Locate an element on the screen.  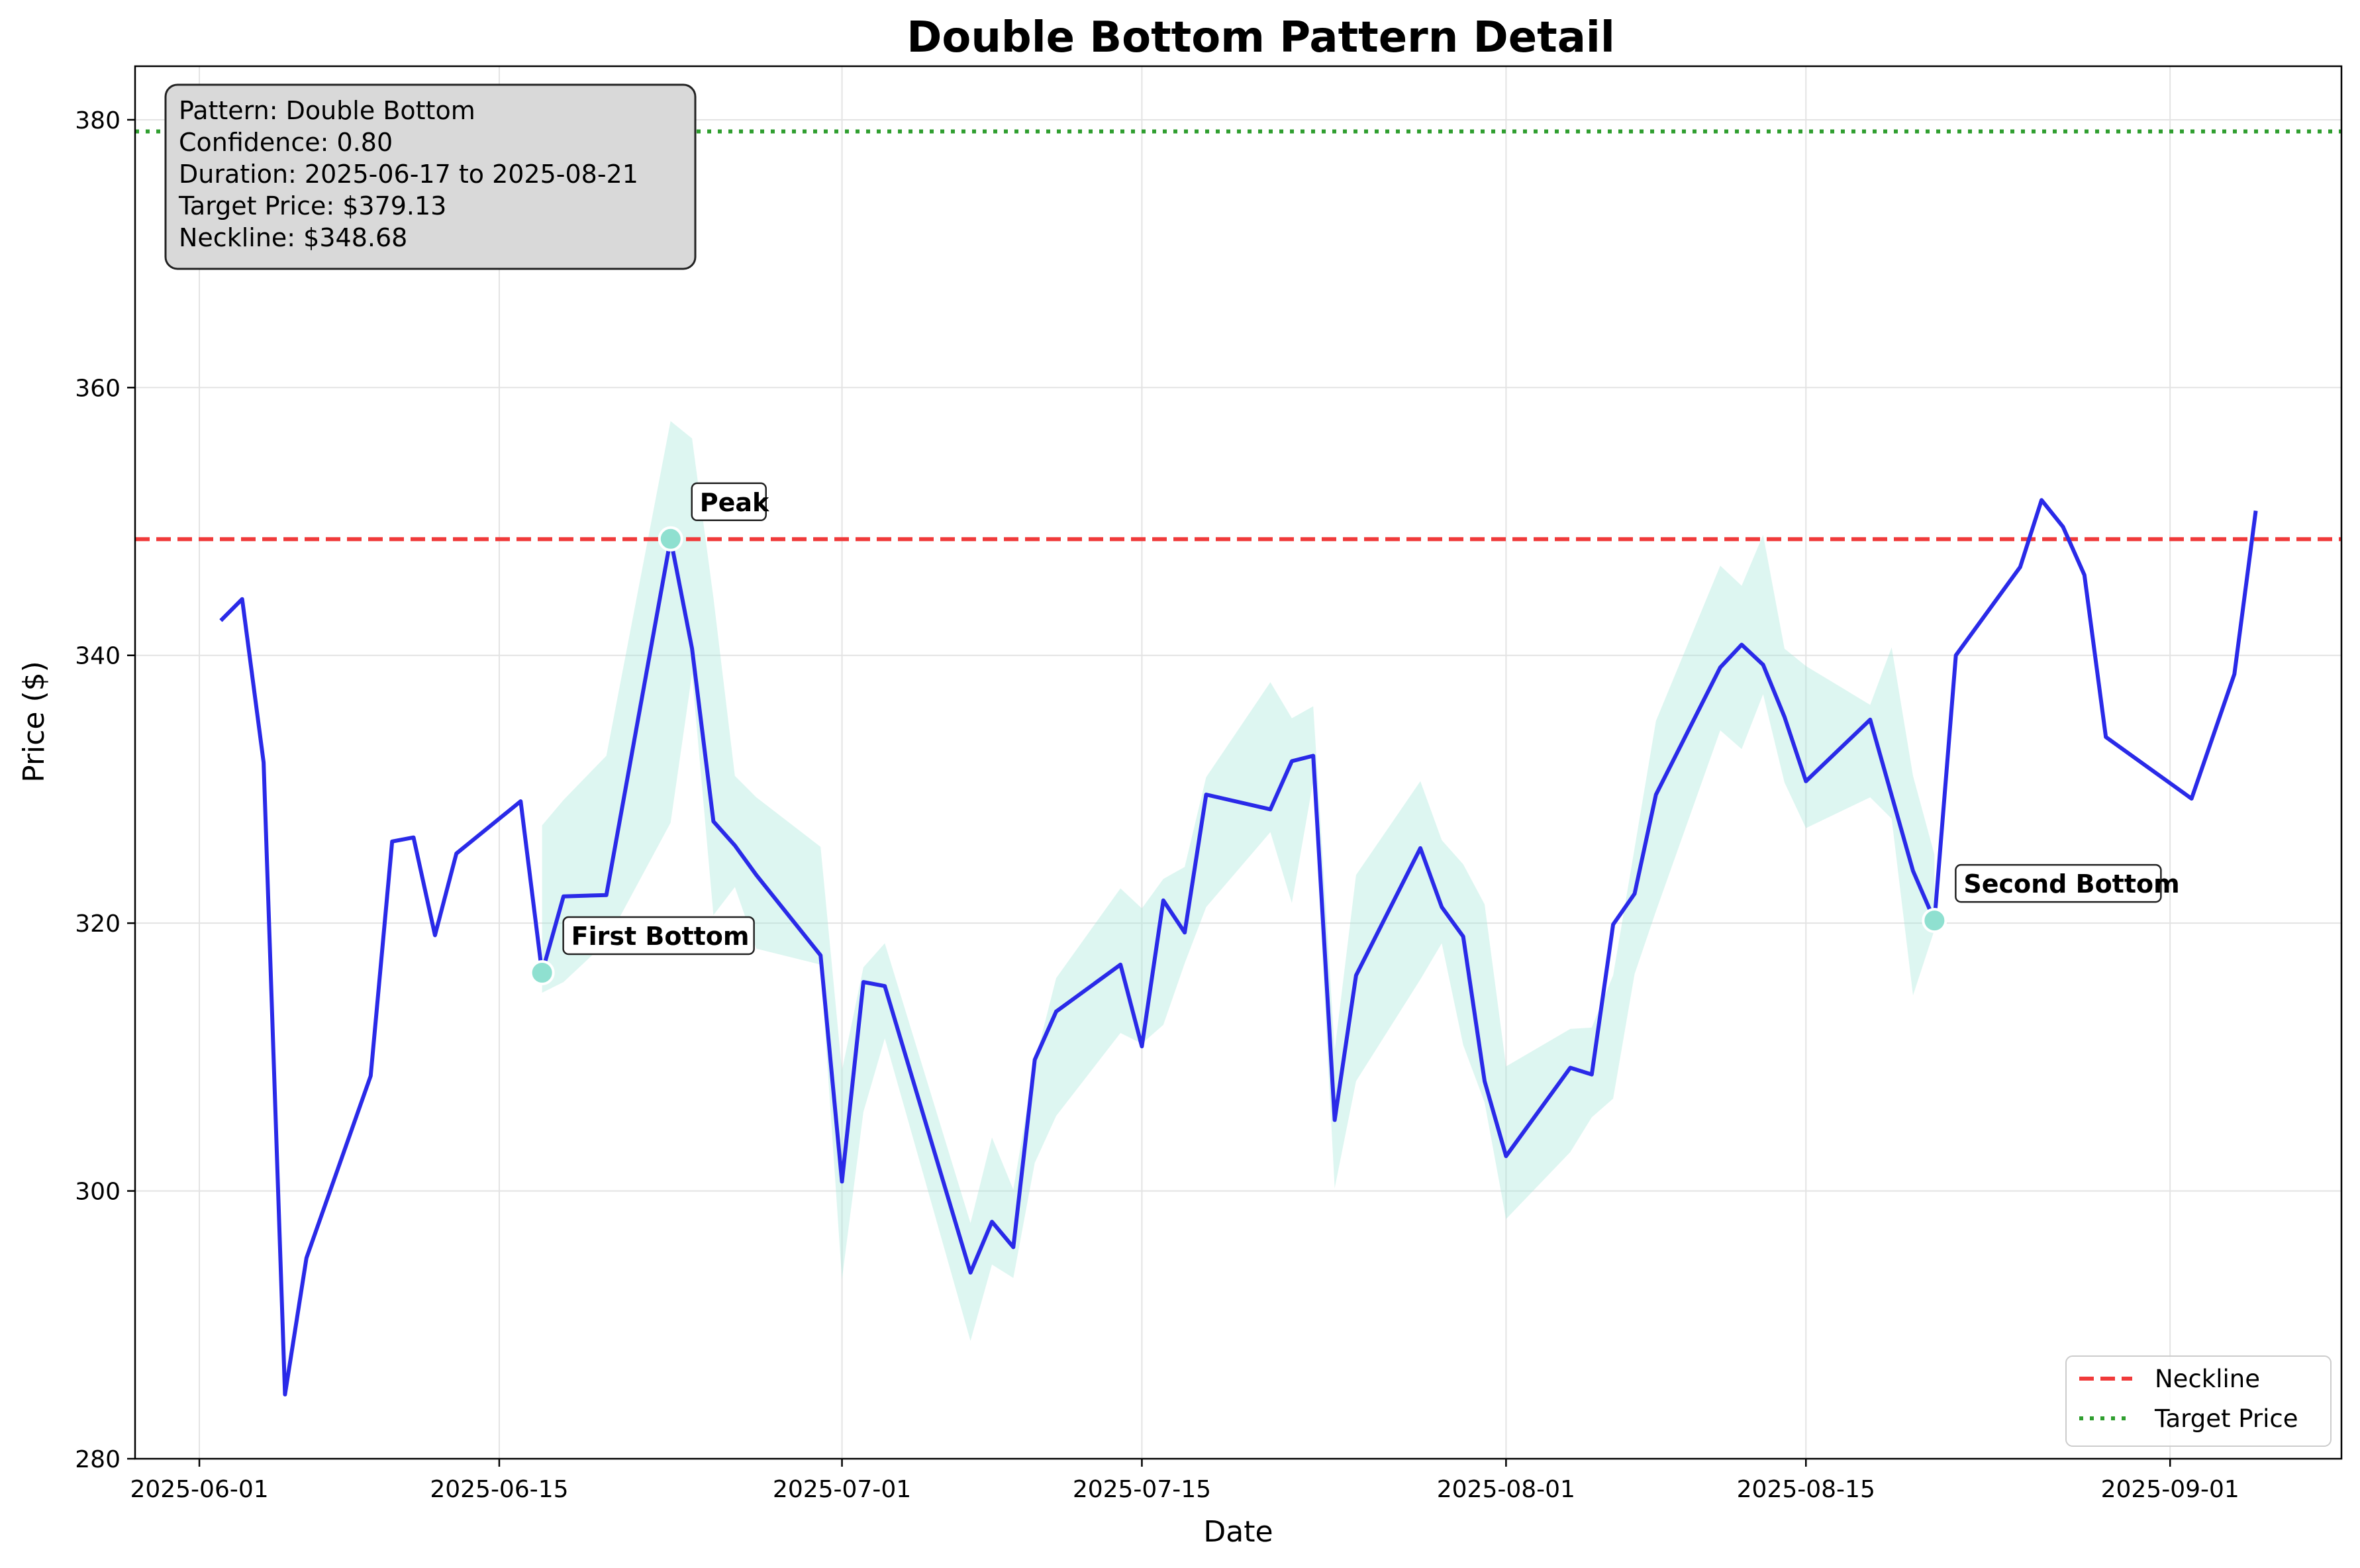
y-tick-label: 300 is located at coordinates (98, 1192).